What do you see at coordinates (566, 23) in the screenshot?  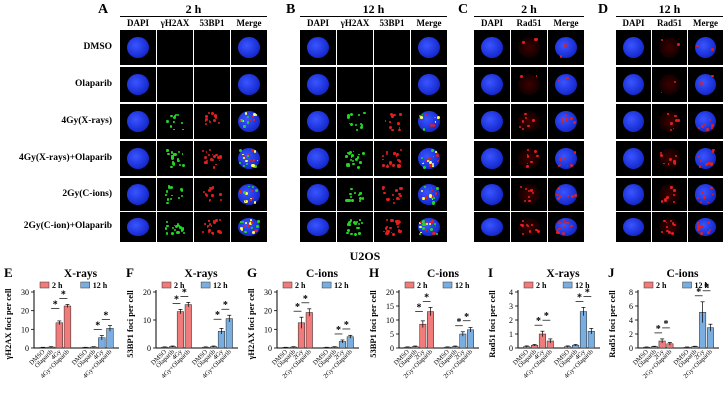 I see `column-header: Merge` at bounding box center [566, 23].